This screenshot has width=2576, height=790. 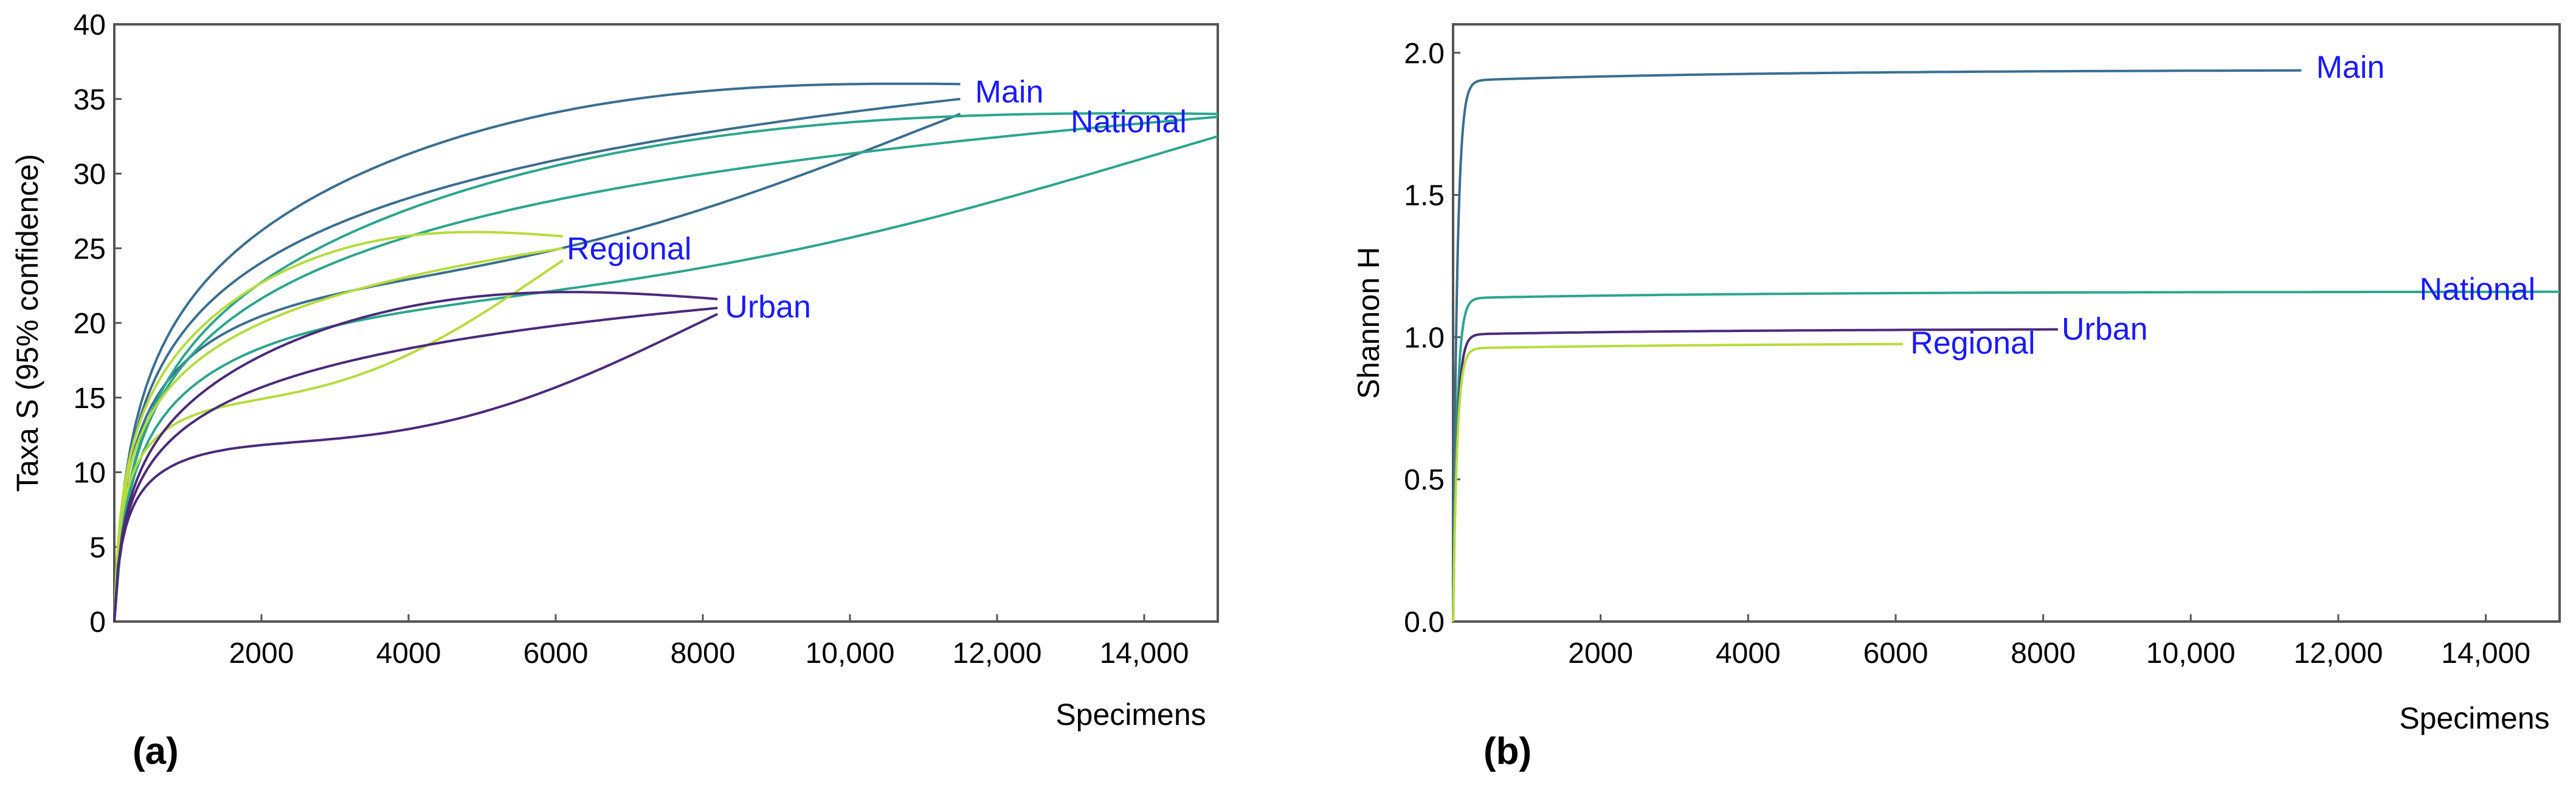 I want to click on panel-a-y-tick-label: 35, so click(x=90, y=100).